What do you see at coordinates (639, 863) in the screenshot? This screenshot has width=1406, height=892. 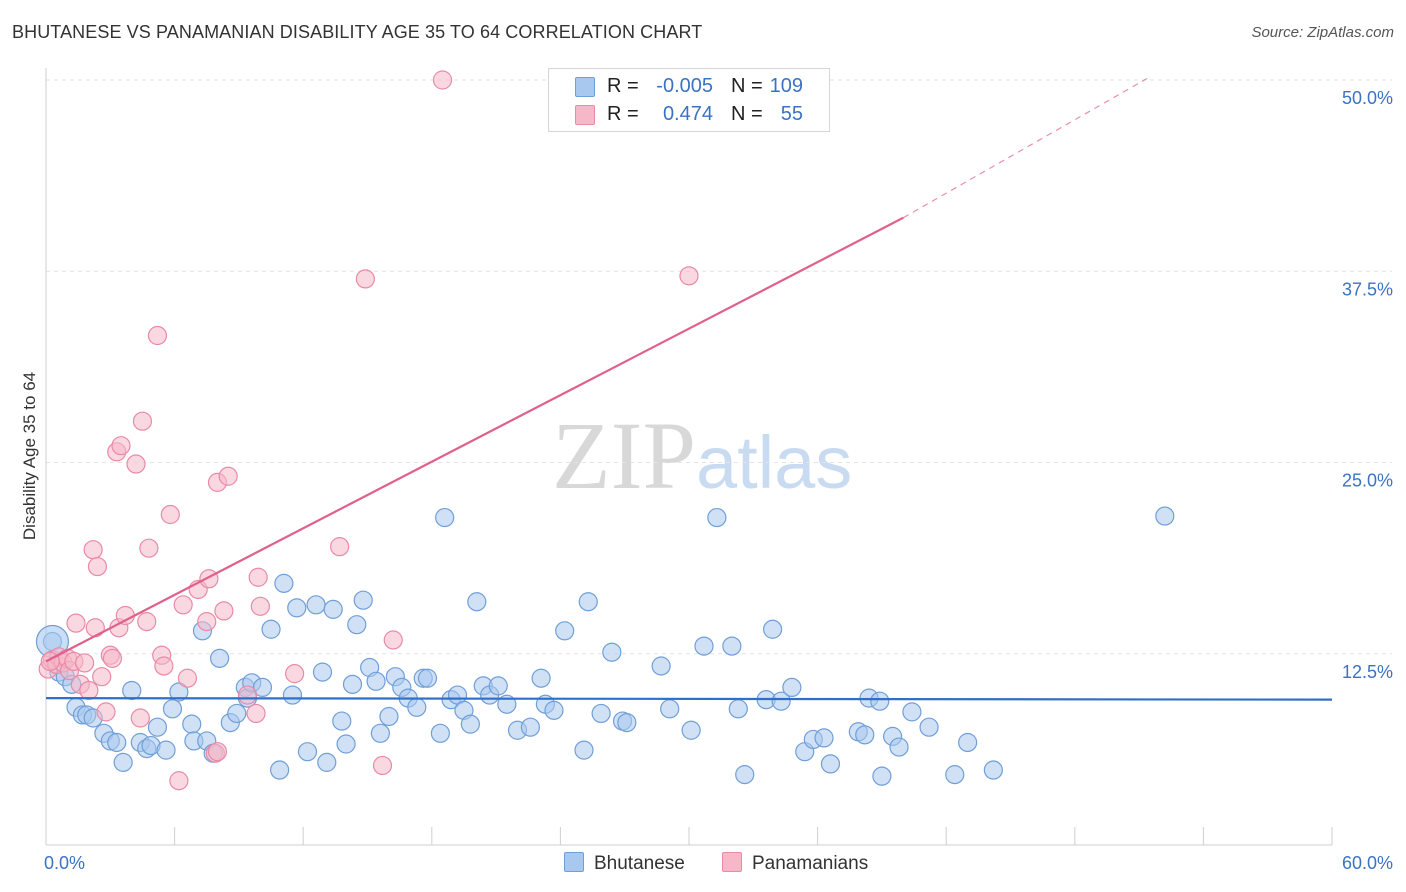 I see `bottom-legend-label: Bhutanese` at bounding box center [639, 863].